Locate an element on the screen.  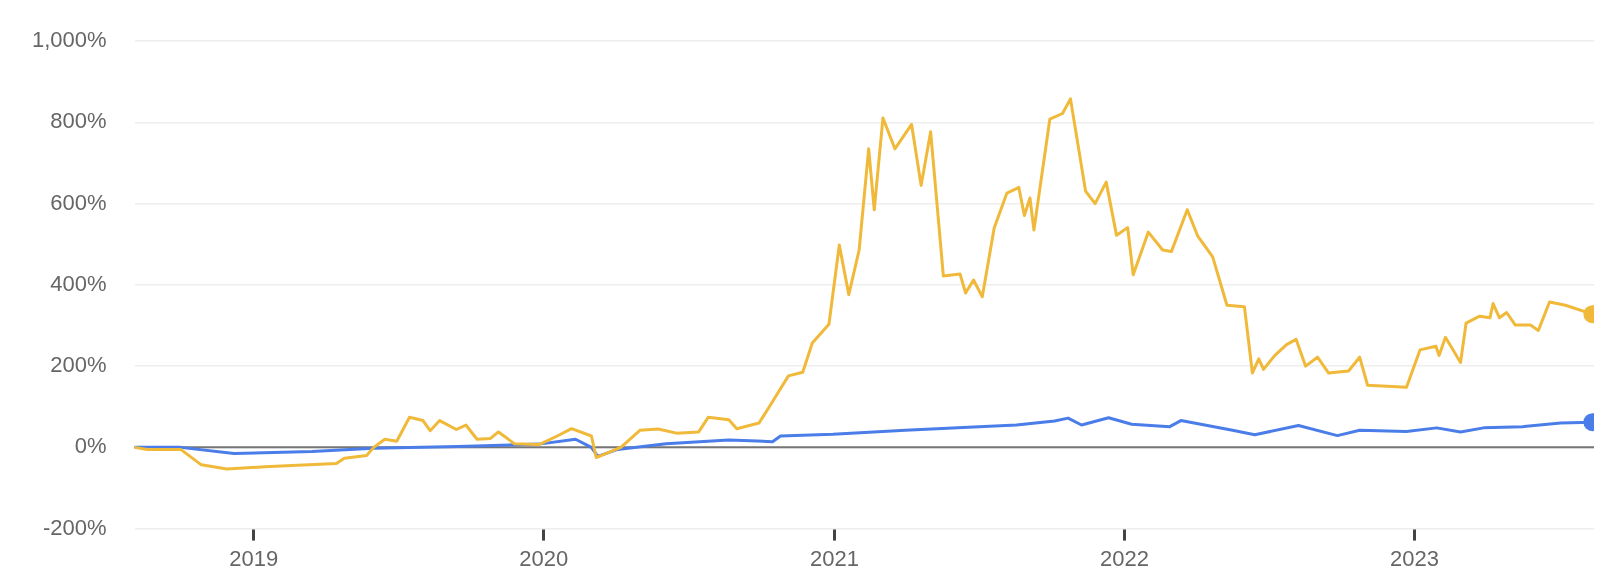
y-tick-label: 200% is located at coordinates (78, 365).